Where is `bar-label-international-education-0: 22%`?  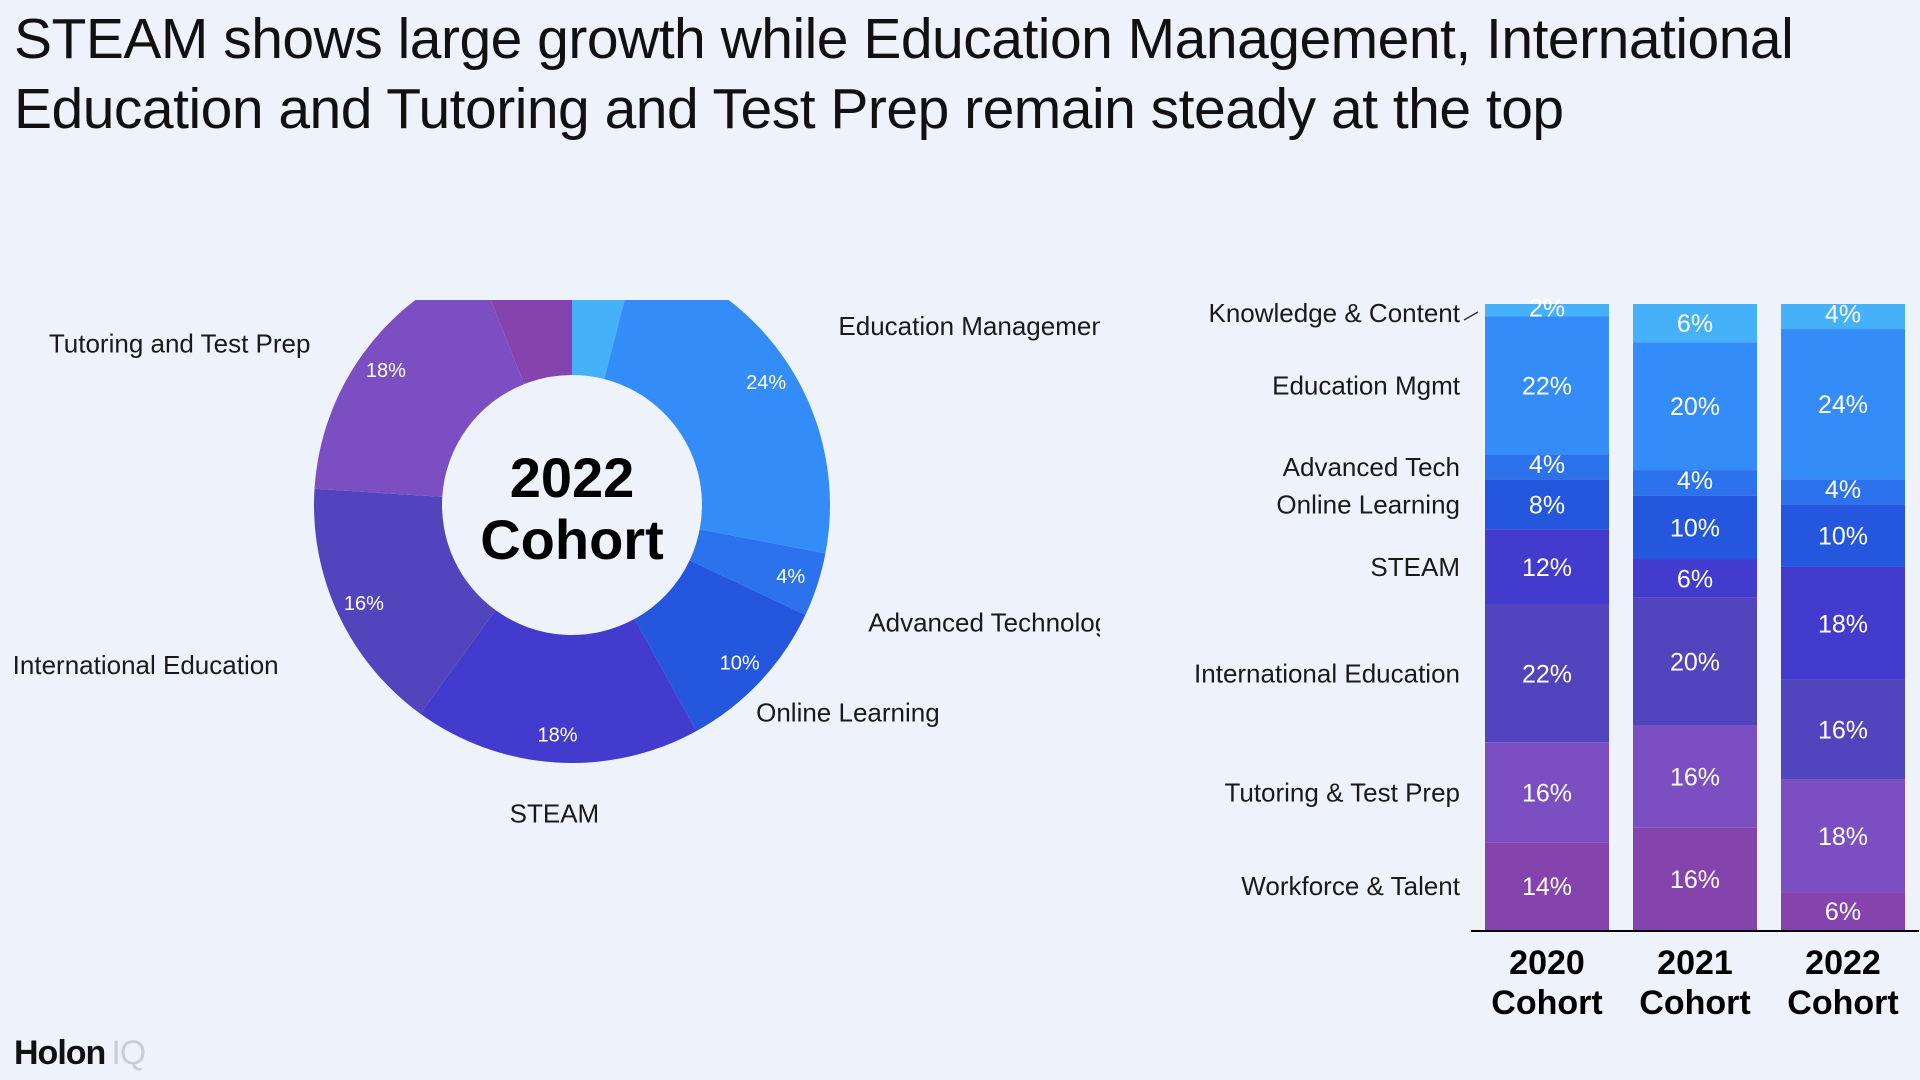
bar-label-international-education-0: 22% is located at coordinates (1547, 674).